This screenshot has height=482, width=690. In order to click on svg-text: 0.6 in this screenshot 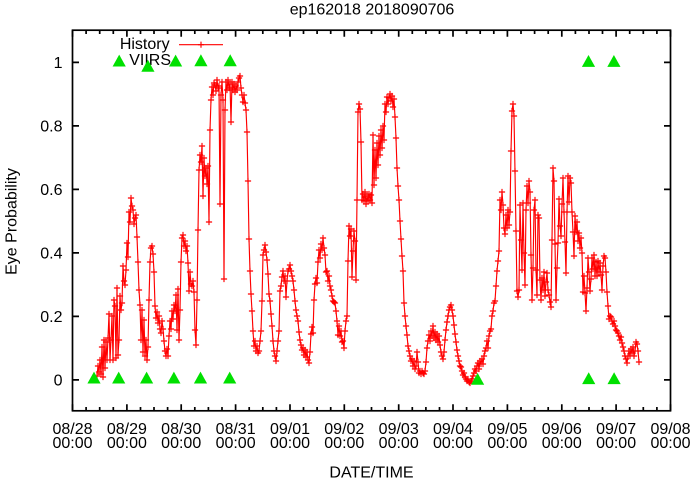, I will do `click(51, 190)`.